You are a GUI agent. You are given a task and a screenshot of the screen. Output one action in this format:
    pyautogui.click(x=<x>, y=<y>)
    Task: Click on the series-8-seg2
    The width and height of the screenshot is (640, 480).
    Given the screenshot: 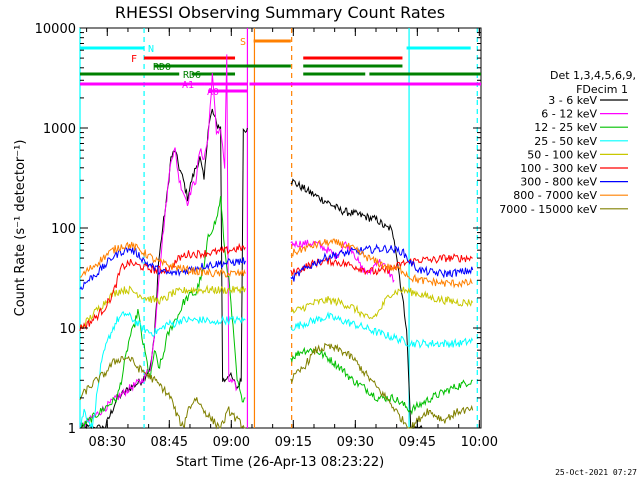 What is the action you would take?
    pyautogui.click(x=382, y=385)
    